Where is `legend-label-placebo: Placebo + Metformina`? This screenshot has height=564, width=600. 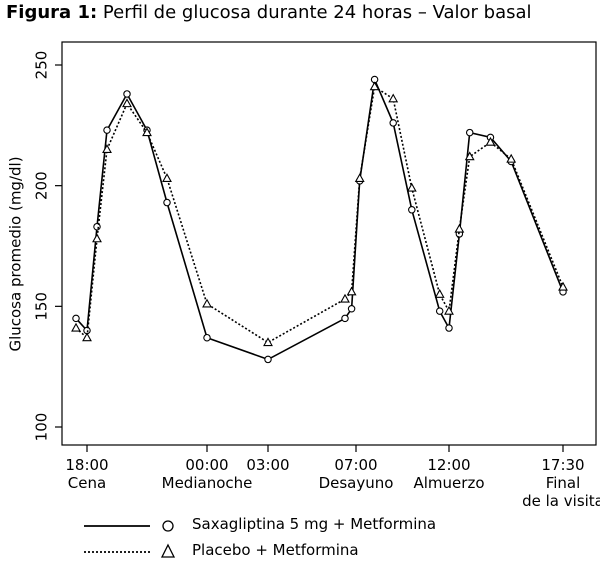
legend-label-placebo: Placebo + Metformina is located at coordinates (275, 550).